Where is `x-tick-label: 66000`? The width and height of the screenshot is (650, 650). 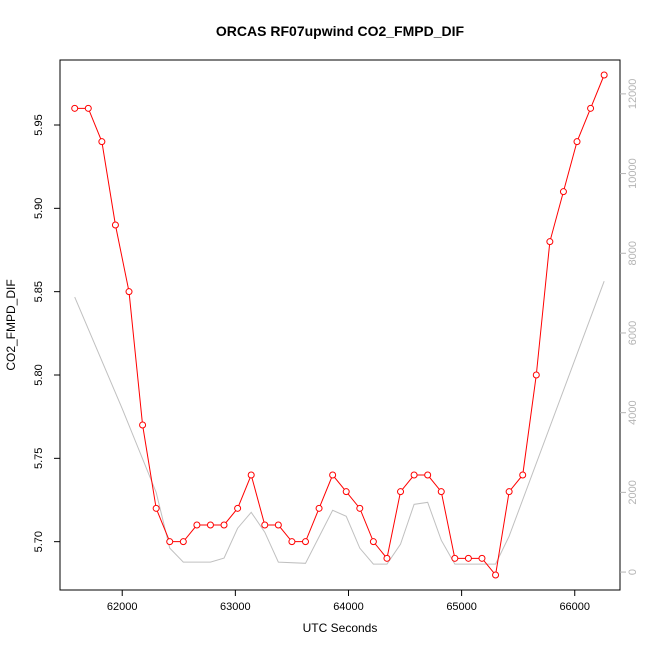
x-tick-label: 66000 is located at coordinates (574, 607).